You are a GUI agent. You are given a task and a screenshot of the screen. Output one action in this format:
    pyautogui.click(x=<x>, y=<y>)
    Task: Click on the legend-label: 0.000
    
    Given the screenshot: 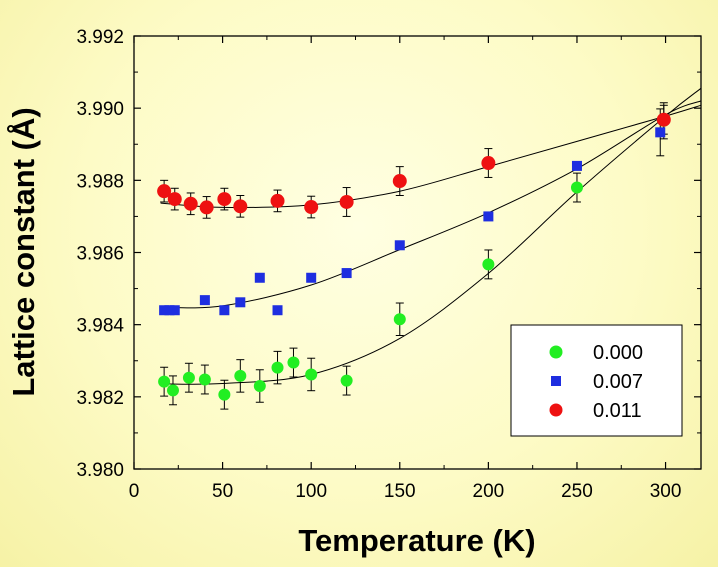 What is the action you would take?
    pyautogui.click(x=618, y=353)
    